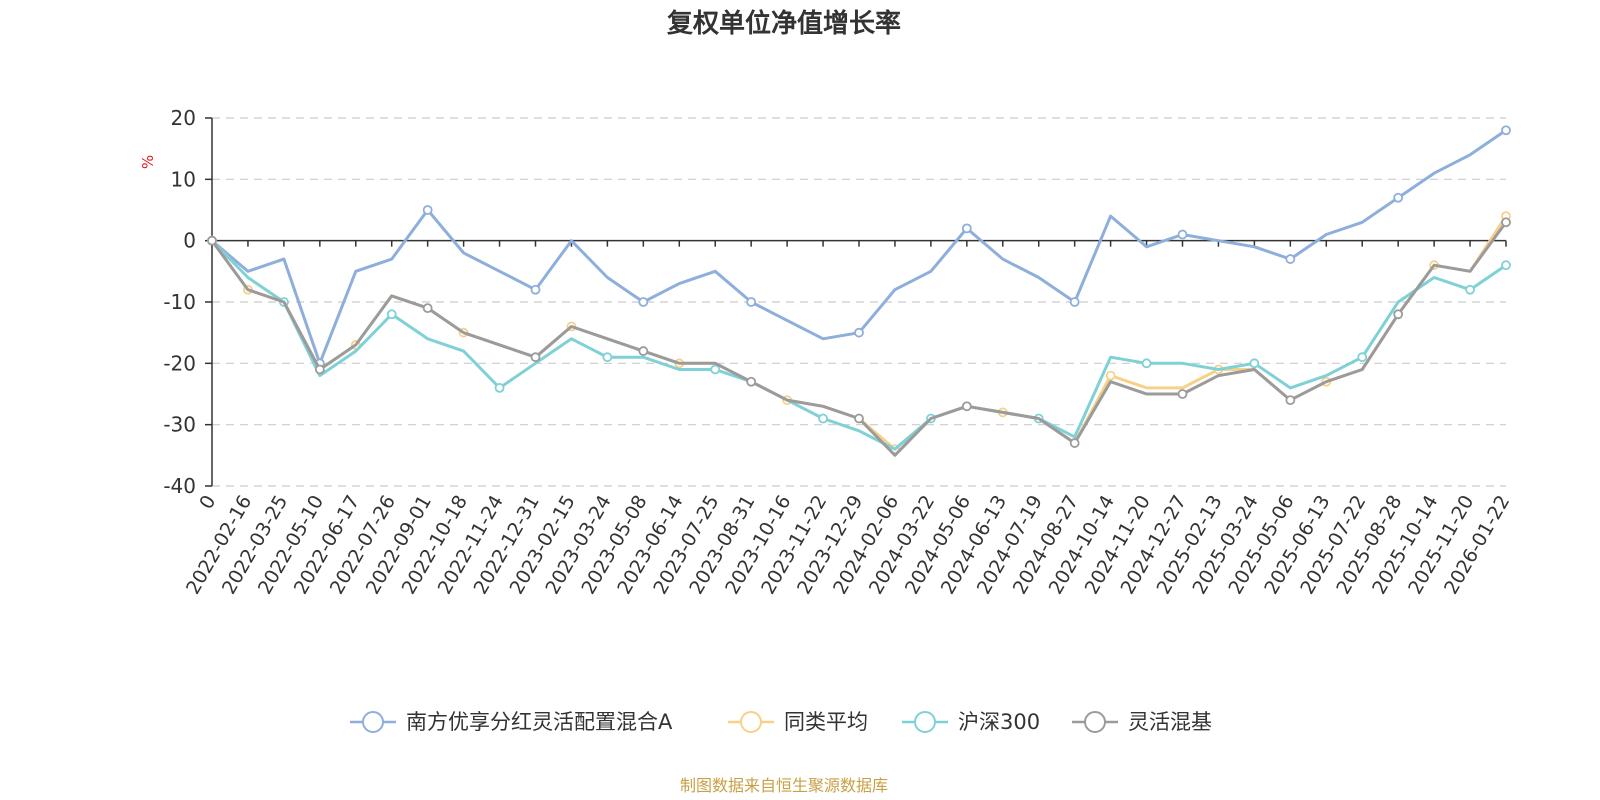  I want to click on y-tick-label: -30, so click(179, 425).